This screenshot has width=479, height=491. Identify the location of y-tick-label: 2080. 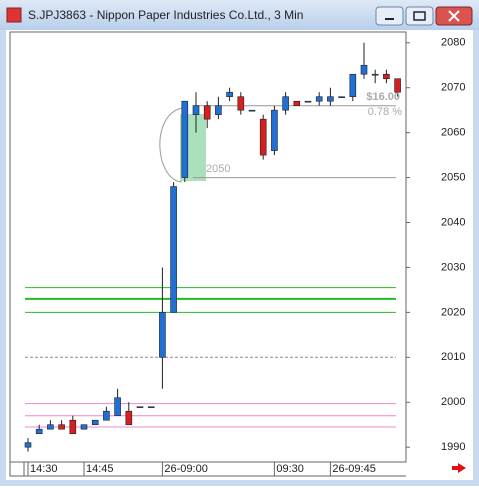
(453, 43).